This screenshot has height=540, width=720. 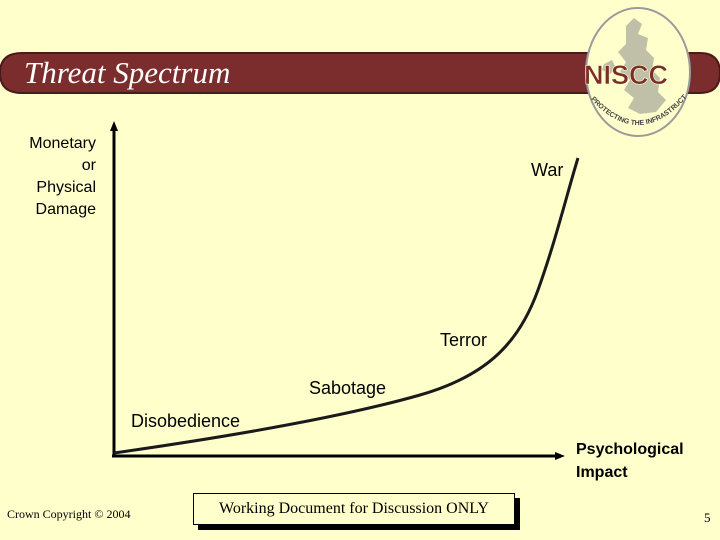 What do you see at coordinates (630, 461) in the screenshot?
I see `x-axis-label: Psychological Impact` at bounding box center [630, 461].